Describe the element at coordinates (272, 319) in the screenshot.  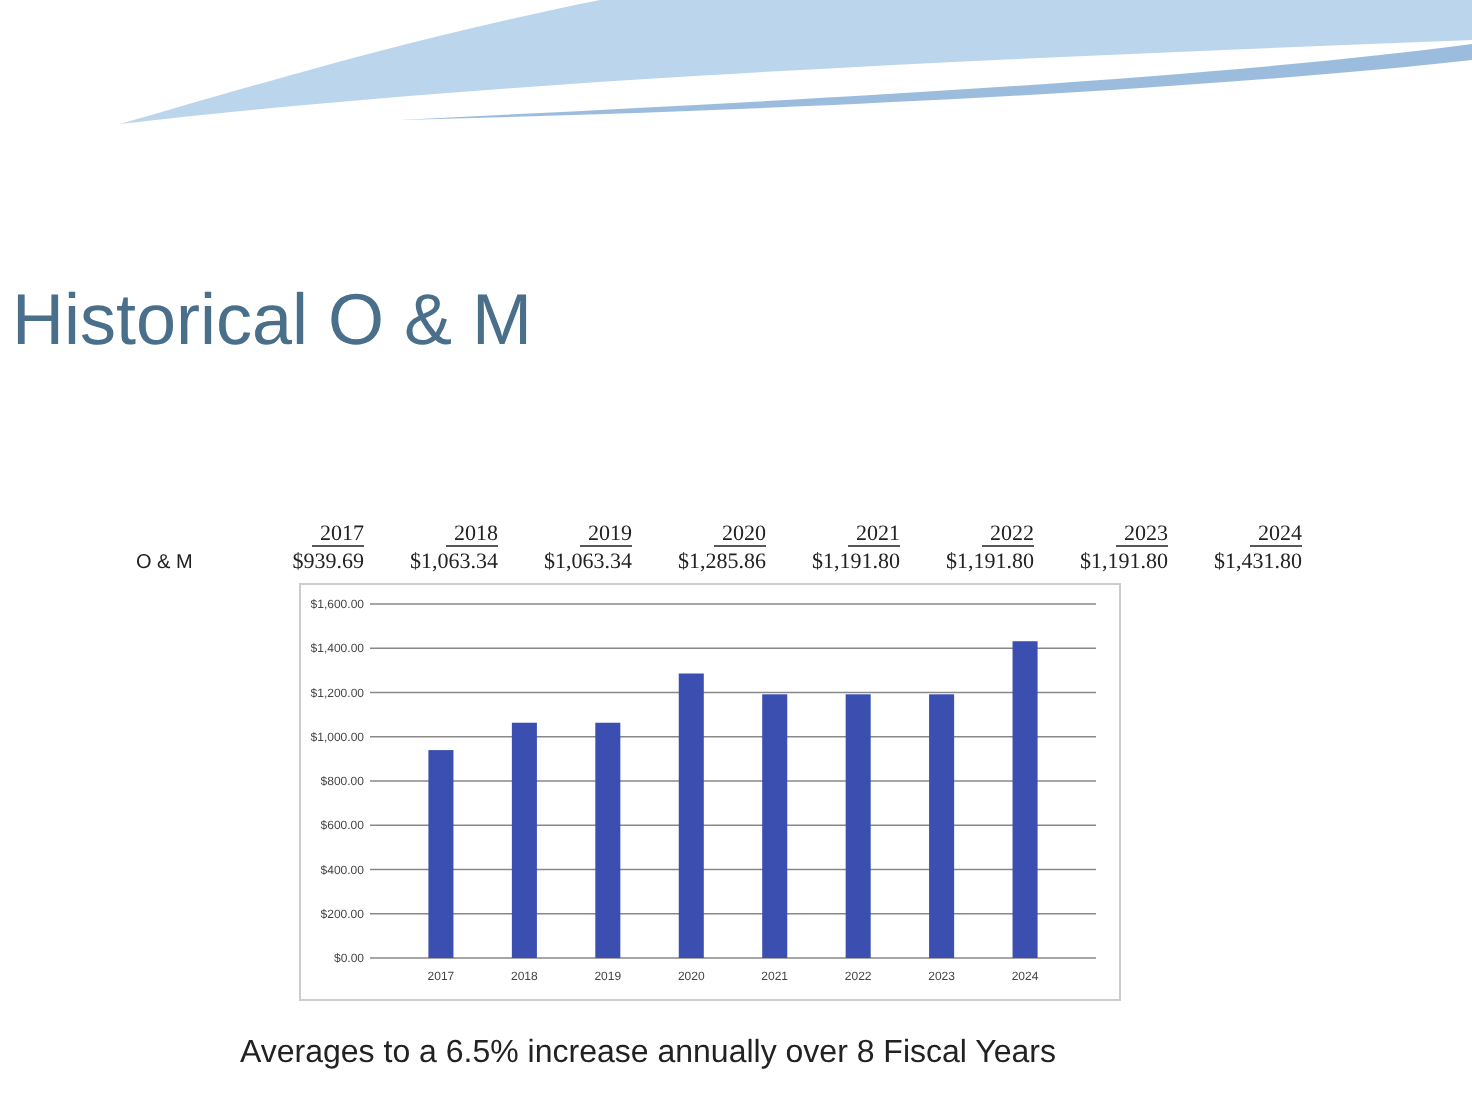
I see `chart-title: Historical O & M` at that location.